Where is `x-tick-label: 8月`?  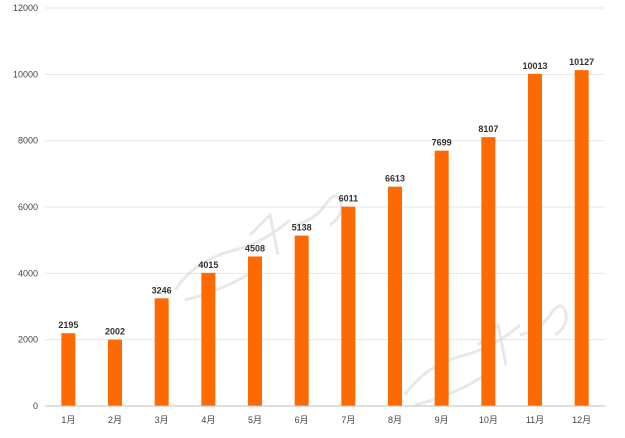
x-tick-label: 8月 is located at coordinates (395, 420).